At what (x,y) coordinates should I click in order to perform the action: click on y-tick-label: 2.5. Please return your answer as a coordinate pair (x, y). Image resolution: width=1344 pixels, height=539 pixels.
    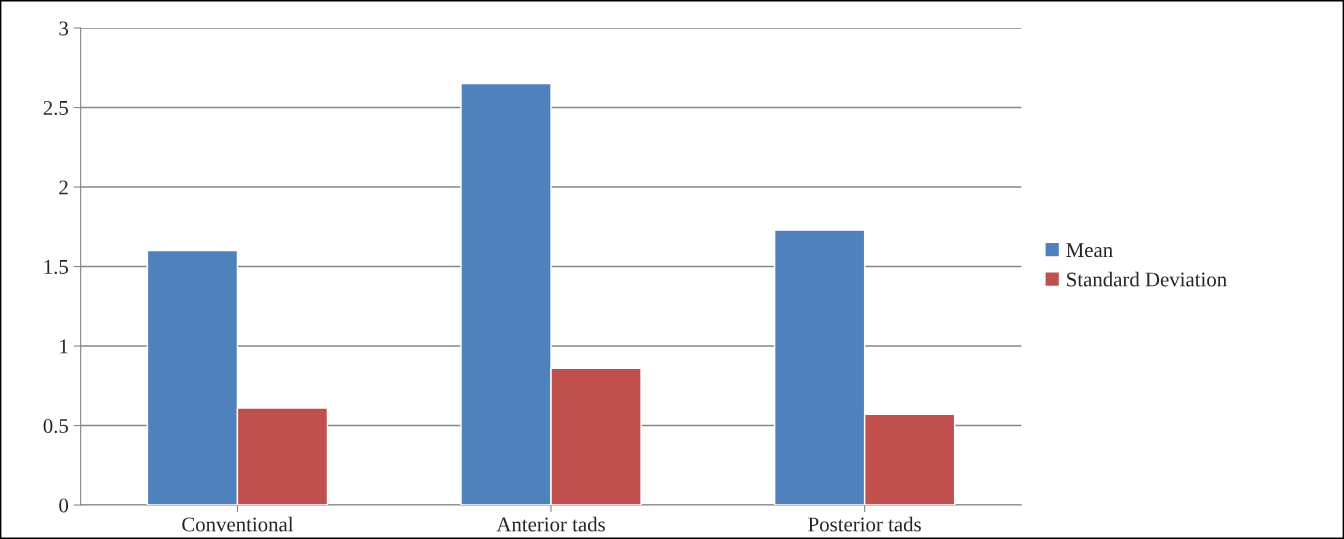
    Looking at the image, I should click on (56, 108).